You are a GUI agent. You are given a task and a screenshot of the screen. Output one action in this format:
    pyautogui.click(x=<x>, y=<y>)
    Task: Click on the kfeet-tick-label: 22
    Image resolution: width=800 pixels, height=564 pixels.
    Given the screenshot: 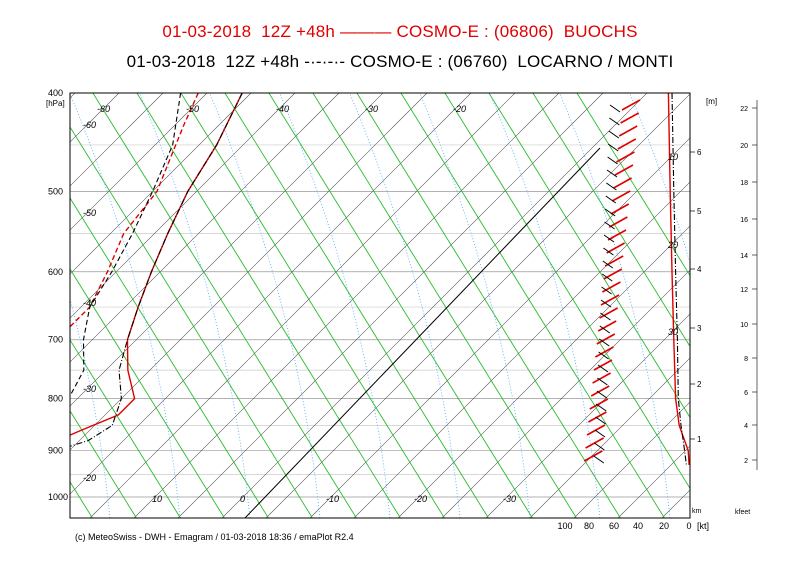 What is the action you would take?
    pyautogui.click(x=744, y=109)
    